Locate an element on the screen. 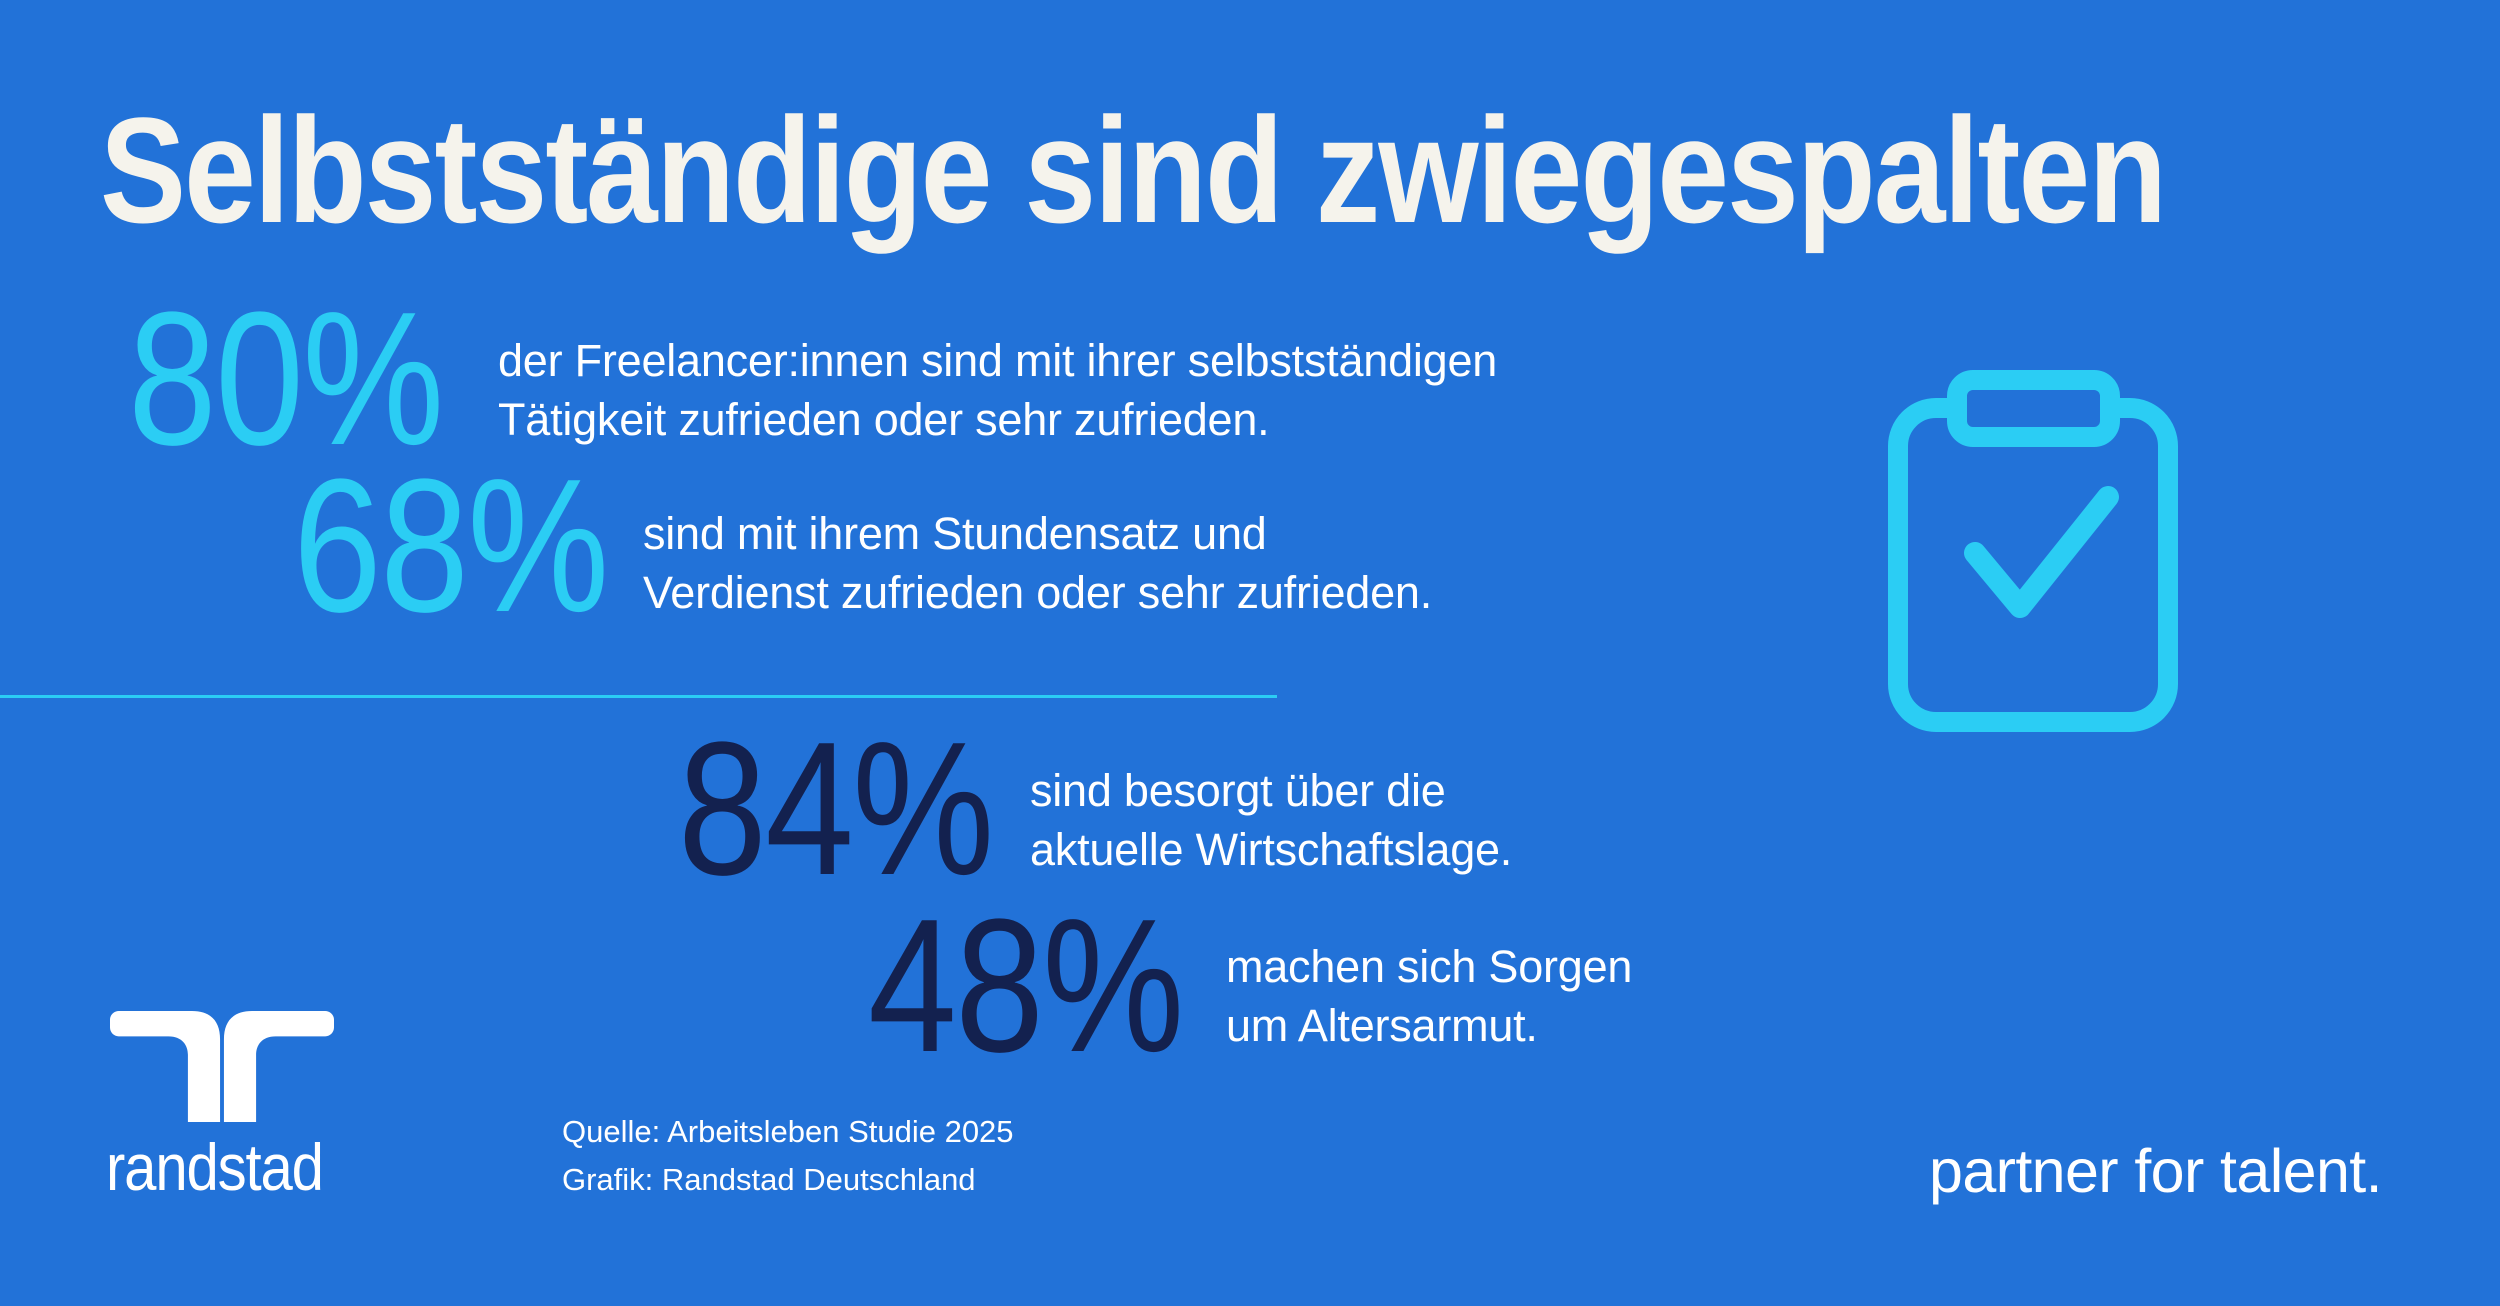 The height and width of the screenshot is (1306, 2500). brand-tagline: partner for talent. is located at coordinates (2156, 1171).